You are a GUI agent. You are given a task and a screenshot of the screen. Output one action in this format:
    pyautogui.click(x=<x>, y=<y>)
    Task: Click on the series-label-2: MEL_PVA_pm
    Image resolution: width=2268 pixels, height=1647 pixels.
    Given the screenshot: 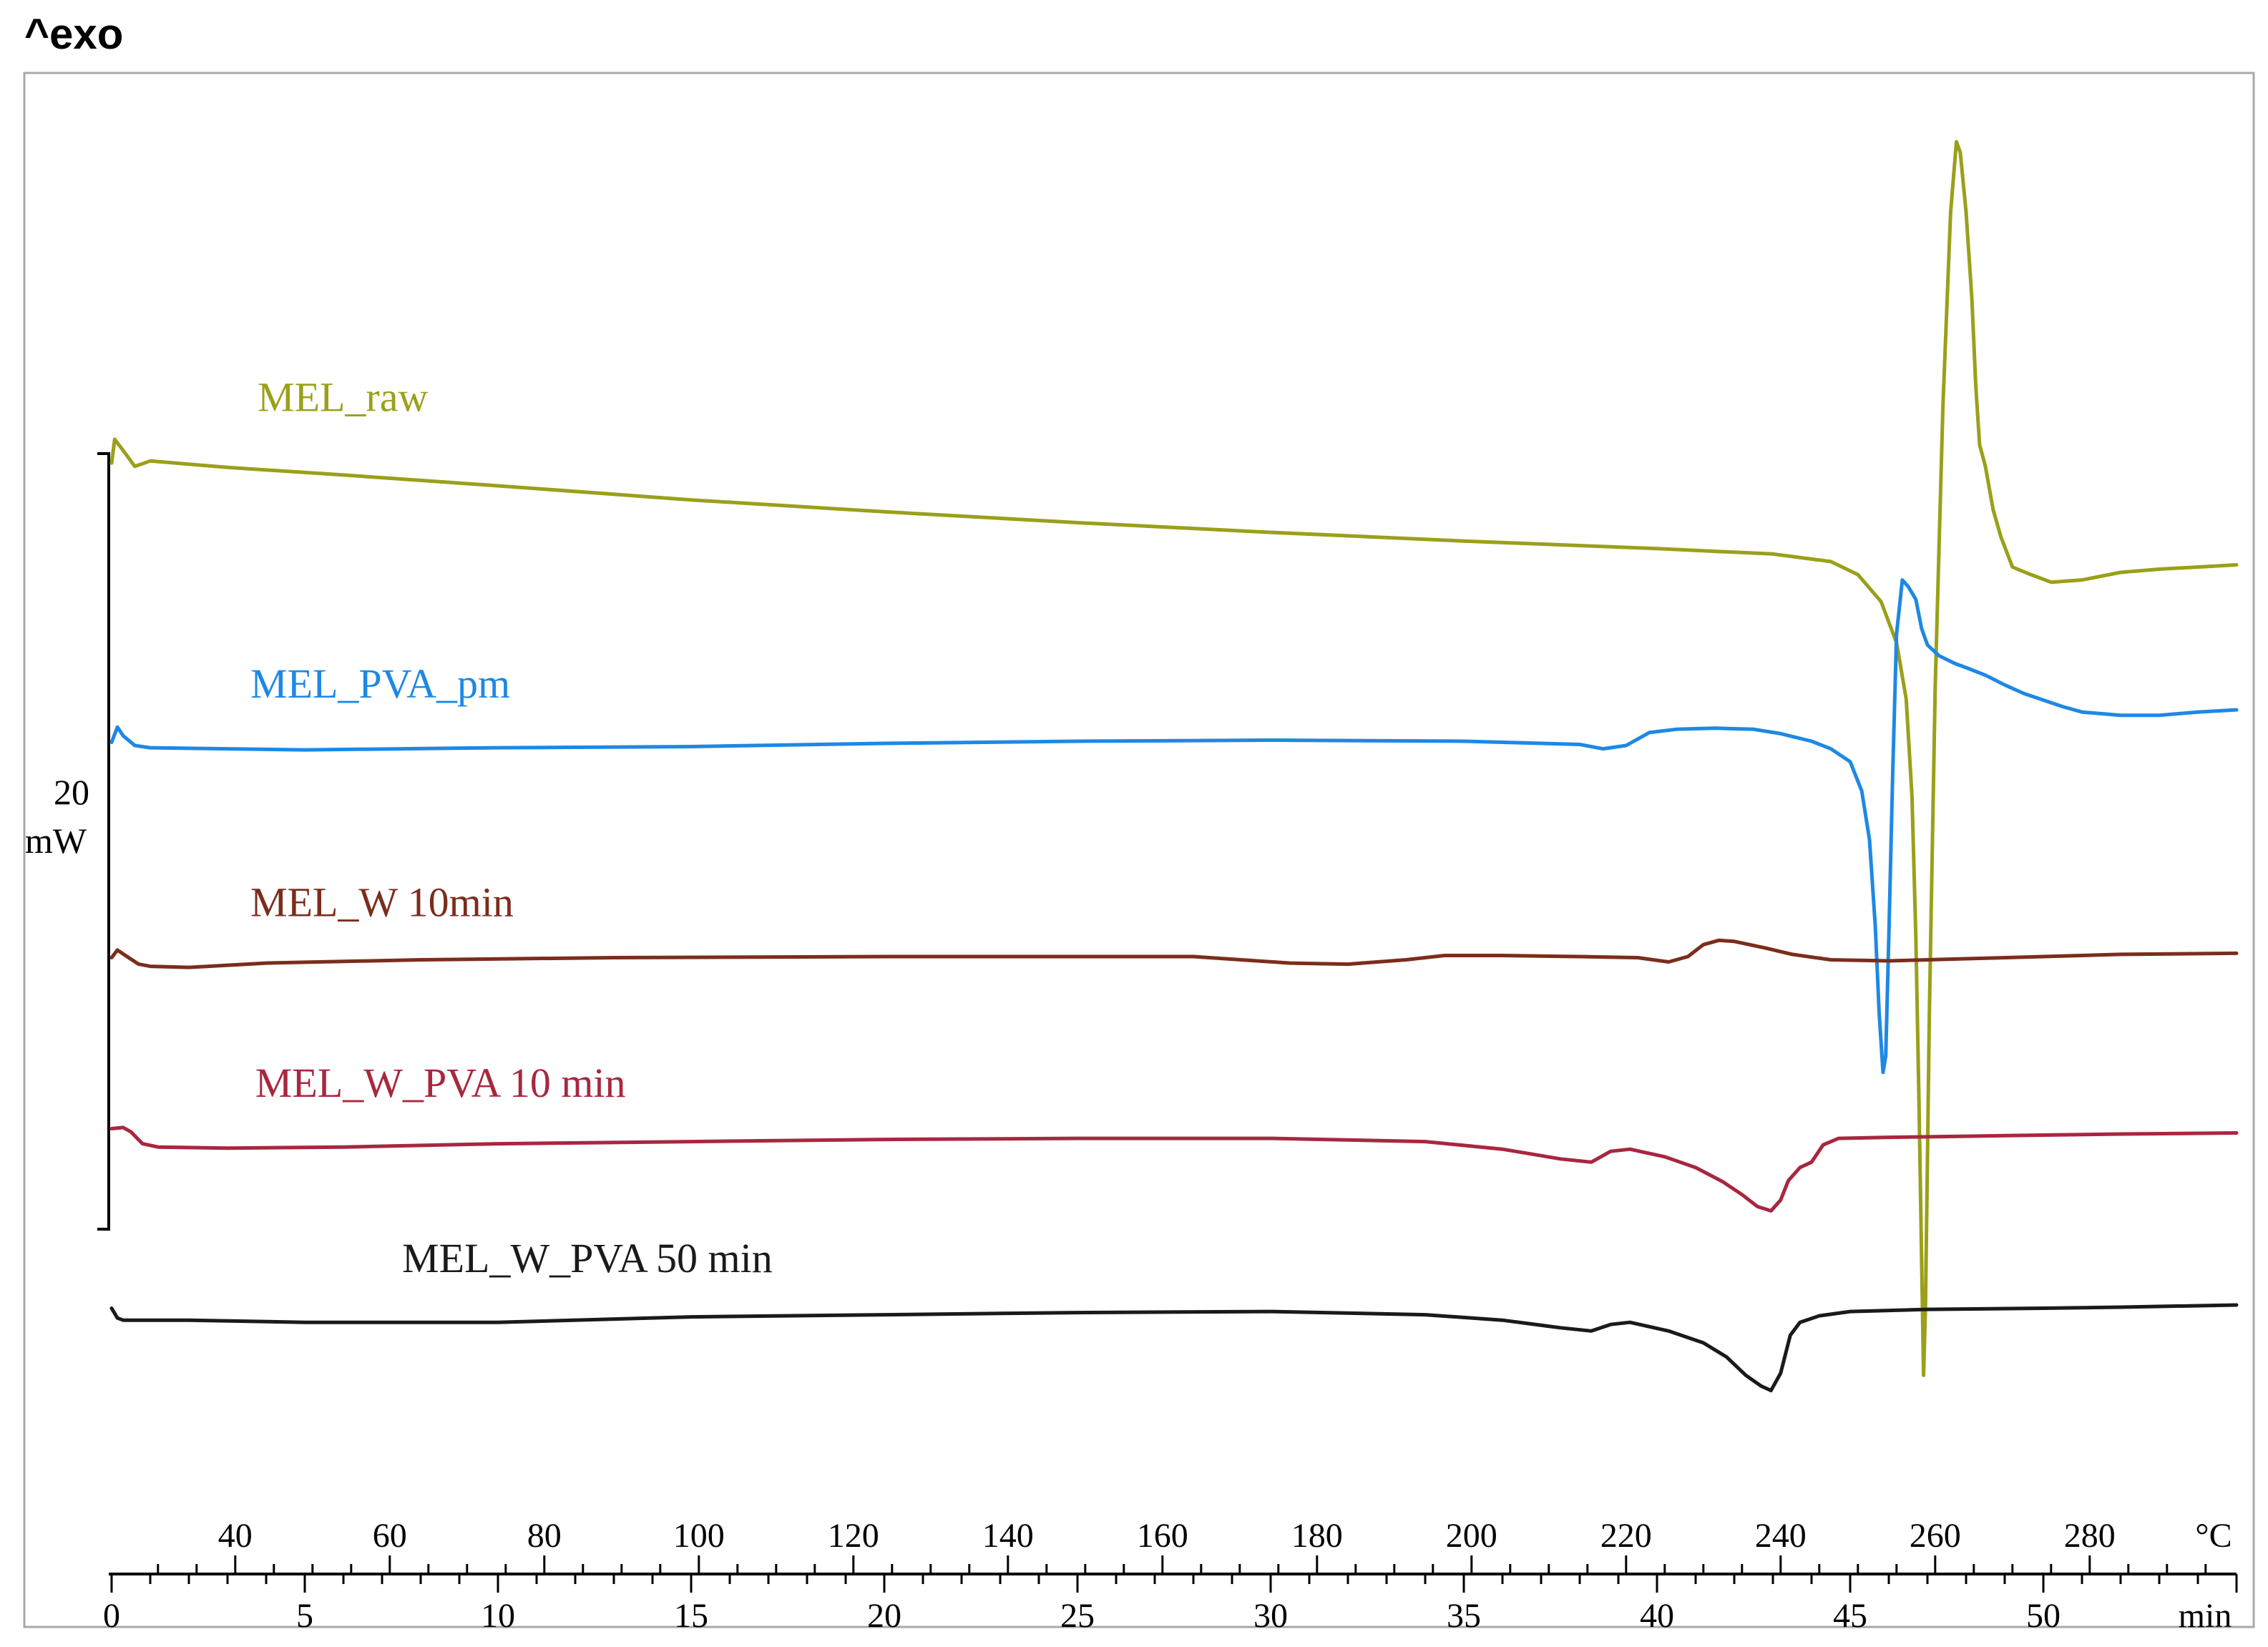 What is the action you would take?
    pyautogui.click(x=380, y=683)
    